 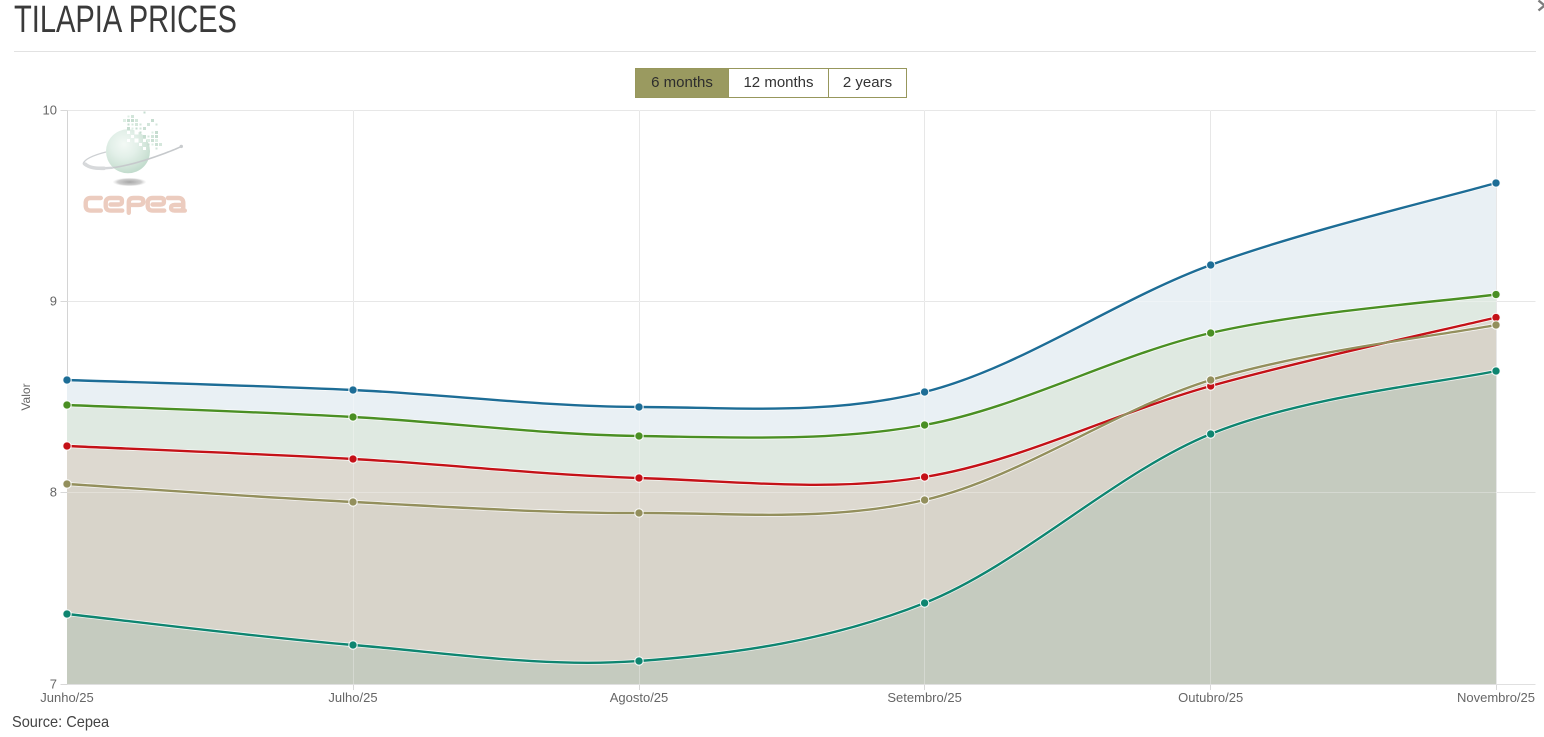 I want to click on svg-text: Valor, so click(x=26, y=396).